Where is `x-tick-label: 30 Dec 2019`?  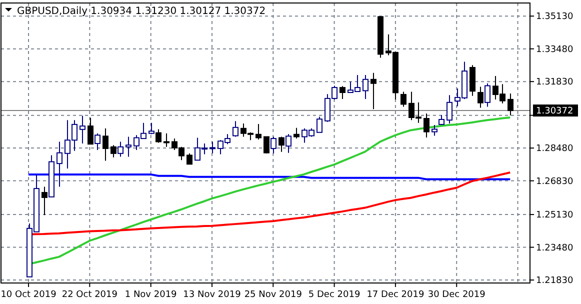 x-tick-label: 30 Dec 2019 is located at coordinates (457, 295).